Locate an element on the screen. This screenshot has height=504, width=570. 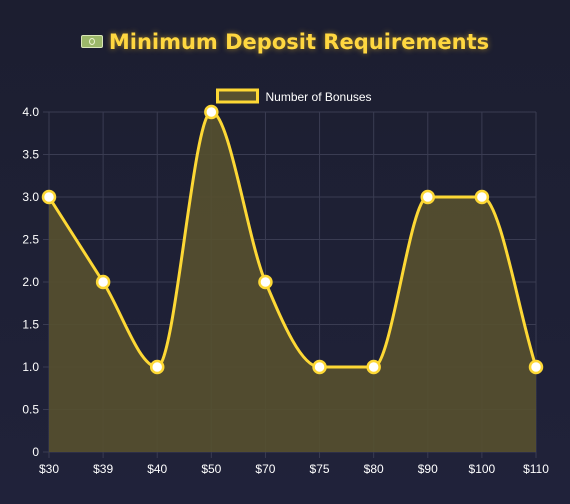
x-tick-label: $110 is located at coordinates (536, 469).